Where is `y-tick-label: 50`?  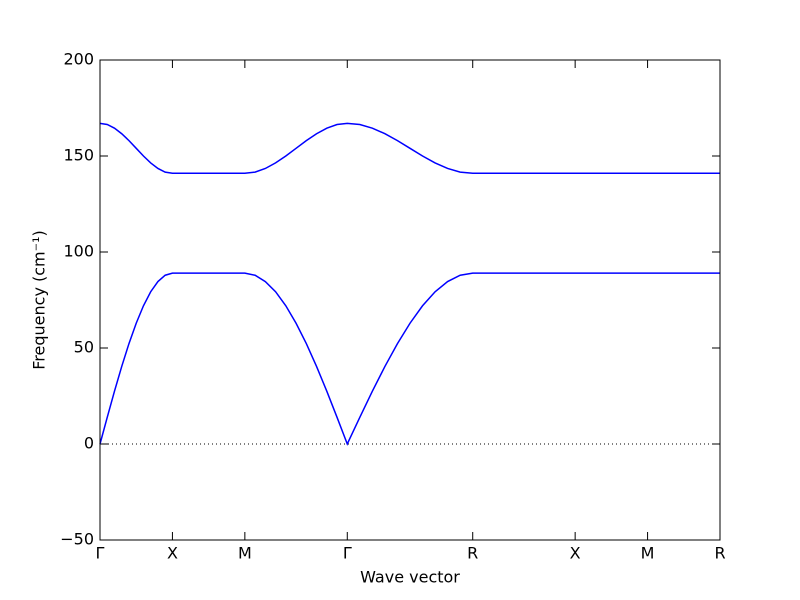 y-tick-label: 50 is located at coordinates (84, 347).